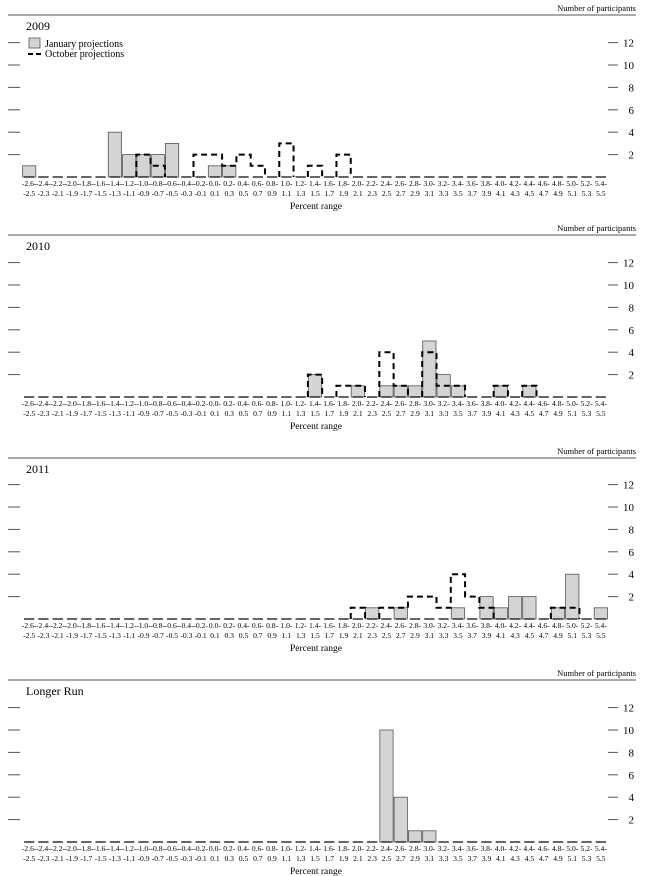  Describe the element at coordinates (38, 26) in the screenshot. I see `chart-title: 2009` at that location.